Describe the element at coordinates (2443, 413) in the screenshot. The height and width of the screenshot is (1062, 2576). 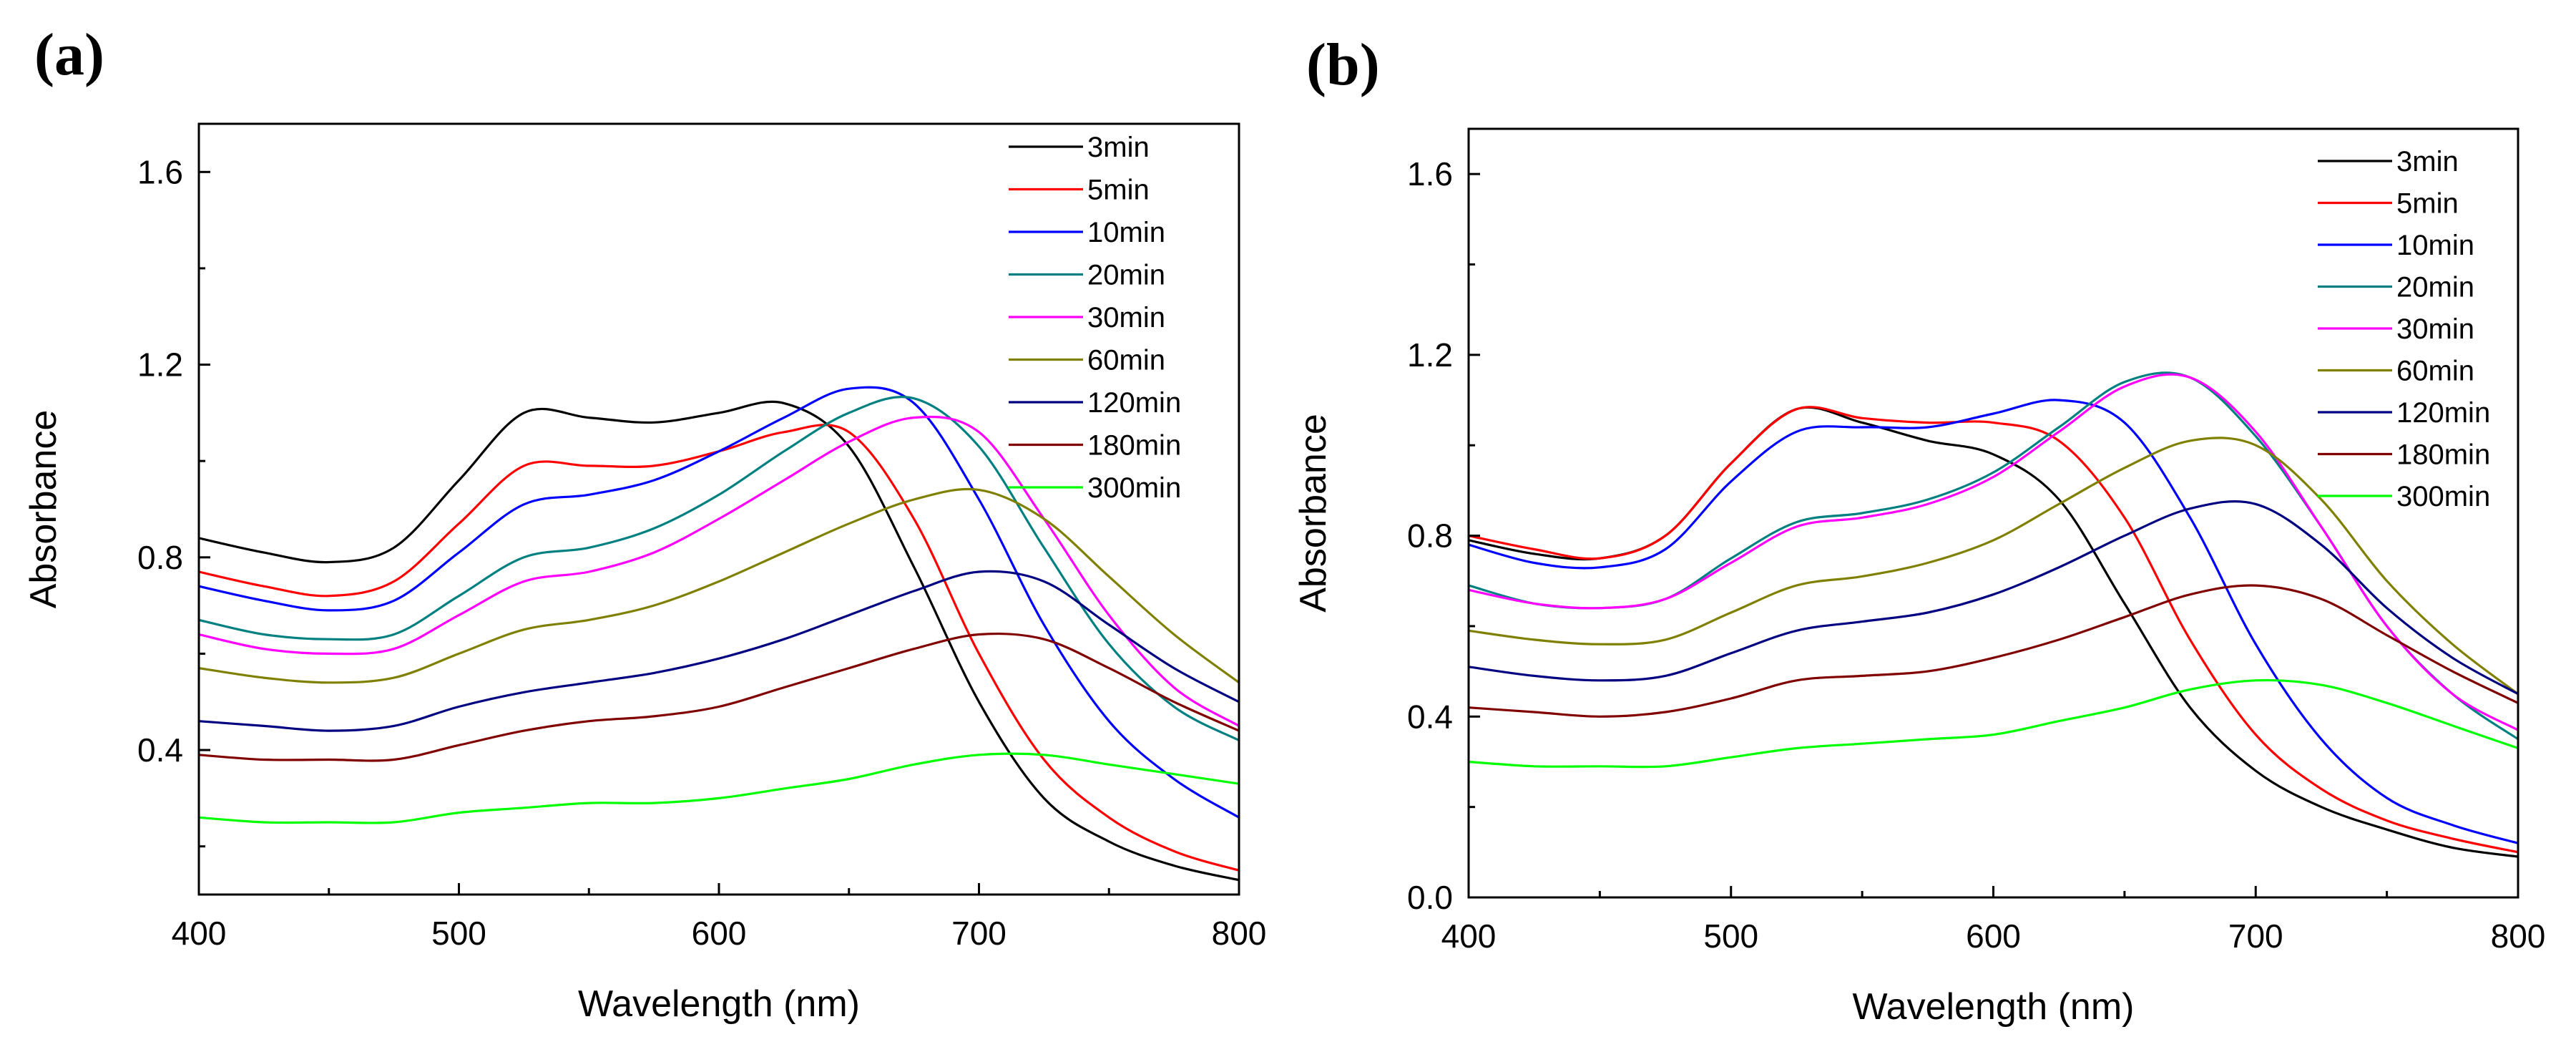
I see `legend-label-120min-b: 120min` at that location.